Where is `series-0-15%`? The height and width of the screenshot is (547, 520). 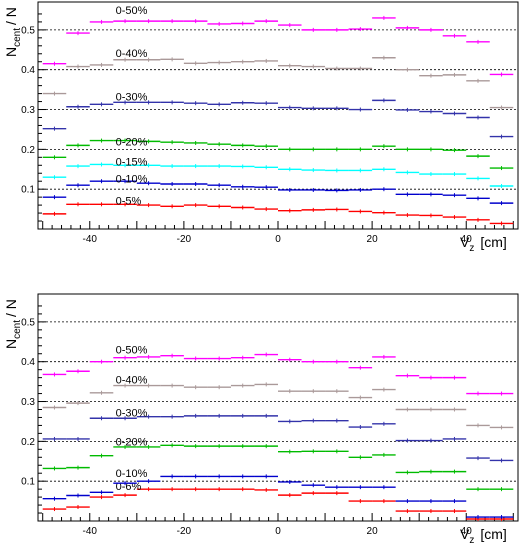
series-0-15% is located at coordinates (278, 175).